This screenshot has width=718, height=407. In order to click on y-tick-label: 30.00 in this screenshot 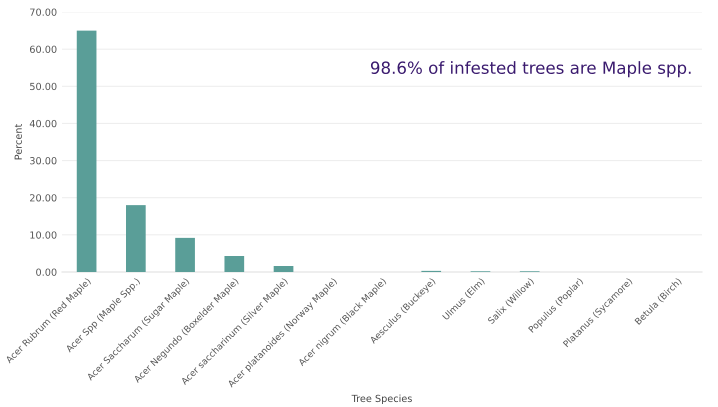, I will do `click(43, 160)`.